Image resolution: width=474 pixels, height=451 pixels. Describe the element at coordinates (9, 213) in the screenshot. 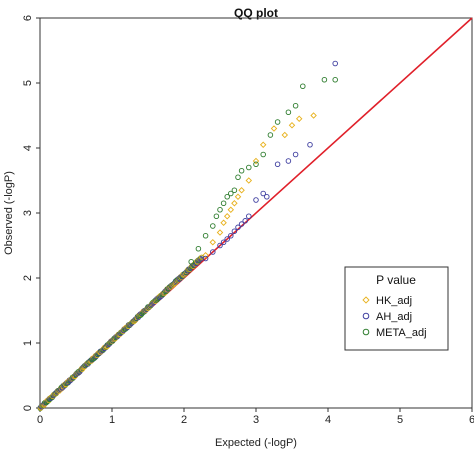

I see `y-axis-title: Observed (-logP)` at that location.